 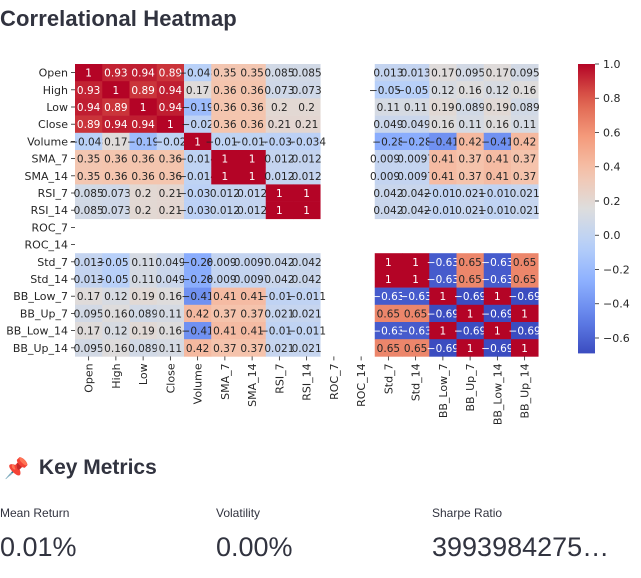 What do you see at coordinates (118, 18) in the screenshot?
I see `page-title: Correlational Heatmap` at bounding box center [118, 18].